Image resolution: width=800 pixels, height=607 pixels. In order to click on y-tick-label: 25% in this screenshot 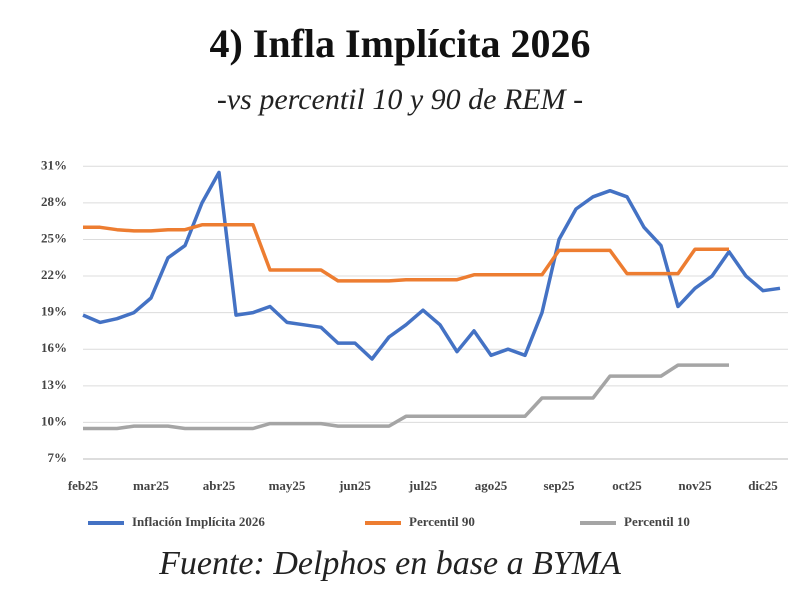, I will do `click(54, 237)`.